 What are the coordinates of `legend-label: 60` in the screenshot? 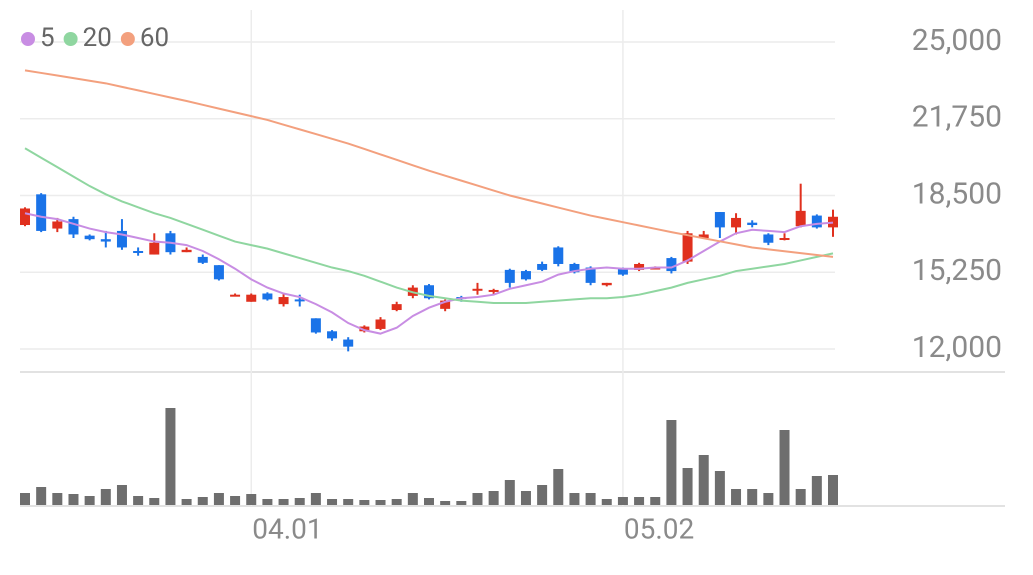 It's located at (154, 38).